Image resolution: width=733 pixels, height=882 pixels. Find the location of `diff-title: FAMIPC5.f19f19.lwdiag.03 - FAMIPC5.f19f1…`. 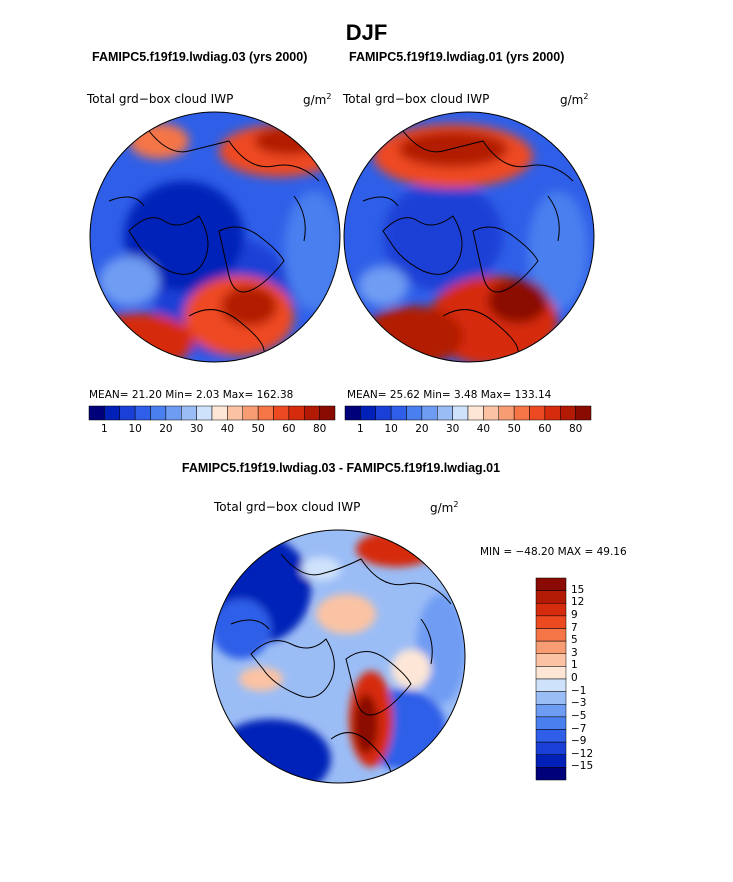

diff-title: FAMIPC5.f19f19.lwdiag.03 - FAMIPC5.f19f1… is located at coordinates (341, 468).